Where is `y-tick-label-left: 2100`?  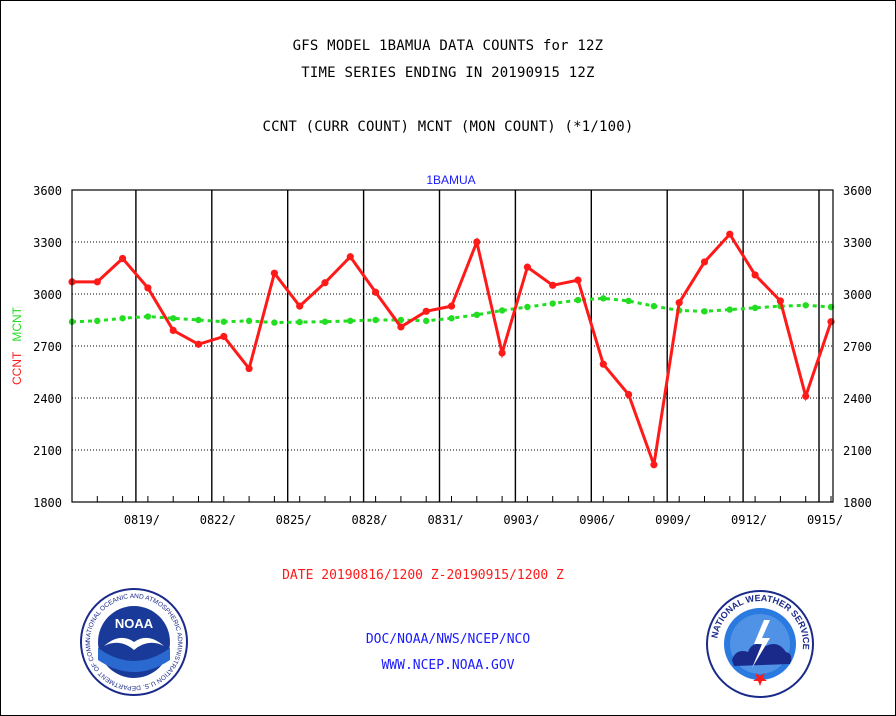 y-tick-label-left: 2100 is located at coordinates (47, 451).